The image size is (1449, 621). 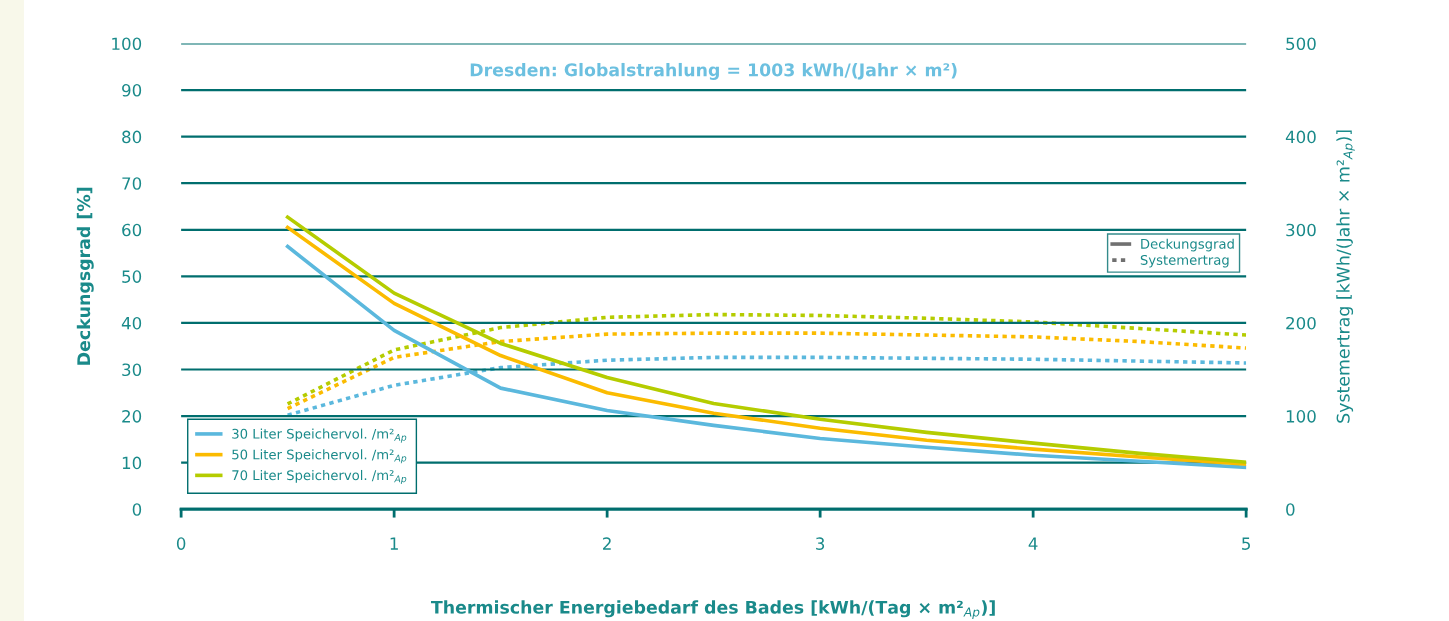 I want to click on y2-tick-label: 400, so click(x=1300, y=137).